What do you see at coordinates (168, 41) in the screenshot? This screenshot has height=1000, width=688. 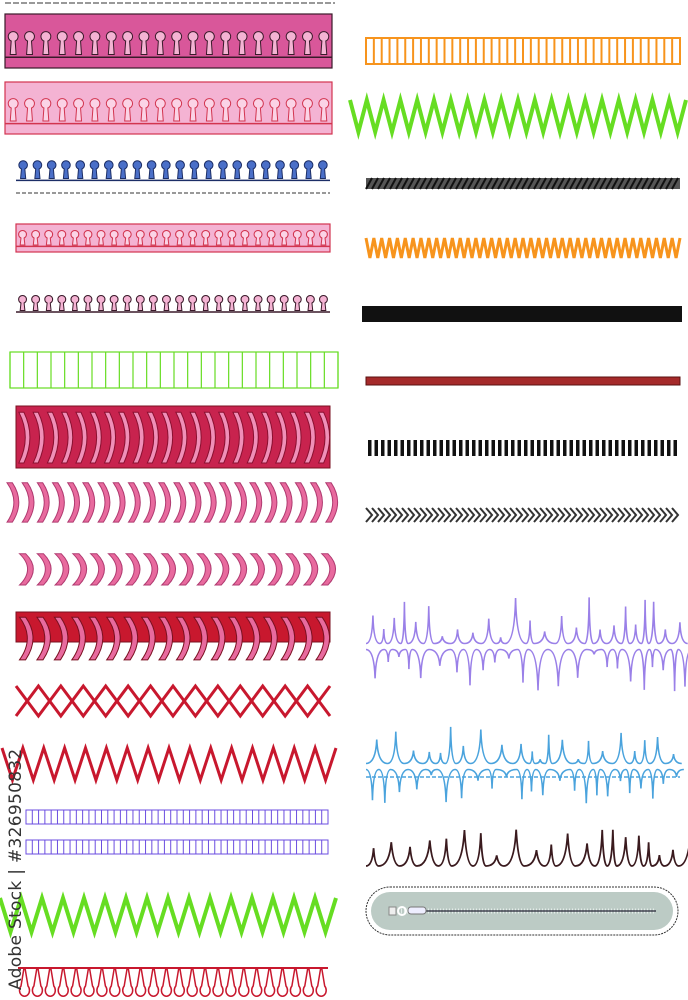 I see `pattern-pink-keyhole-band` at bounding box center [168, 41].